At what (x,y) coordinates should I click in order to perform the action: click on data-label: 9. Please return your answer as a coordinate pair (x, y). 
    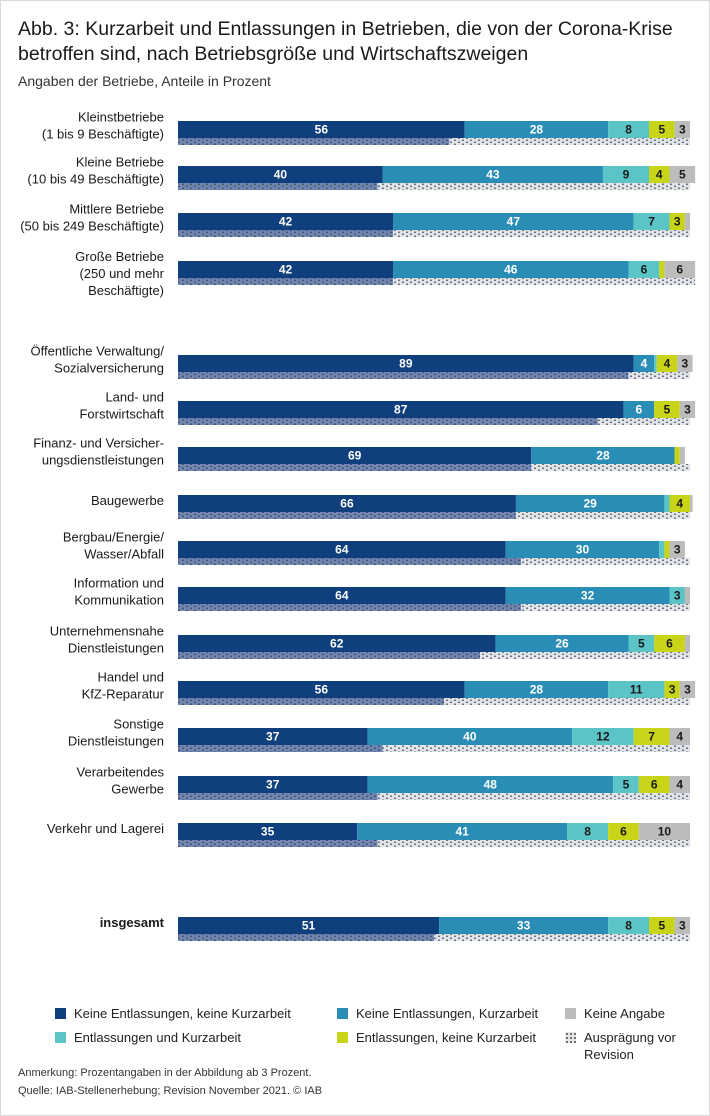
    Looking at the image, I should click on (626, 175).